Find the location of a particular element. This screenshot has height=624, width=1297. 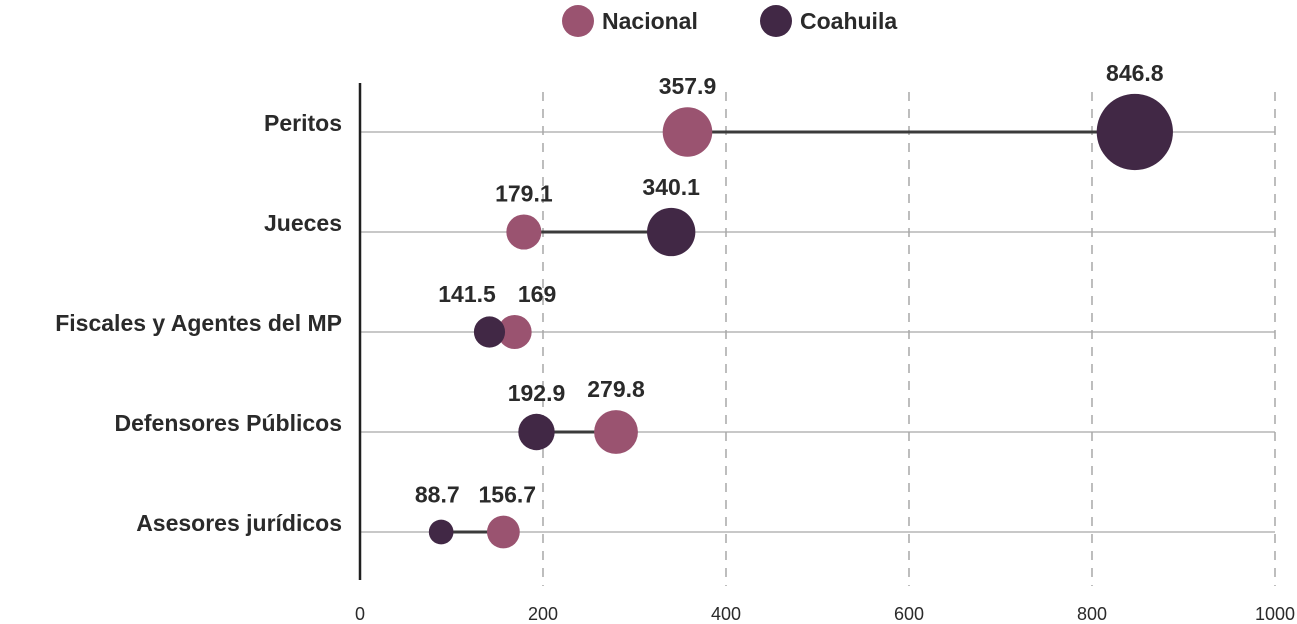

value-label-coahuila: 340.1 is located at coordinates (671, 187).